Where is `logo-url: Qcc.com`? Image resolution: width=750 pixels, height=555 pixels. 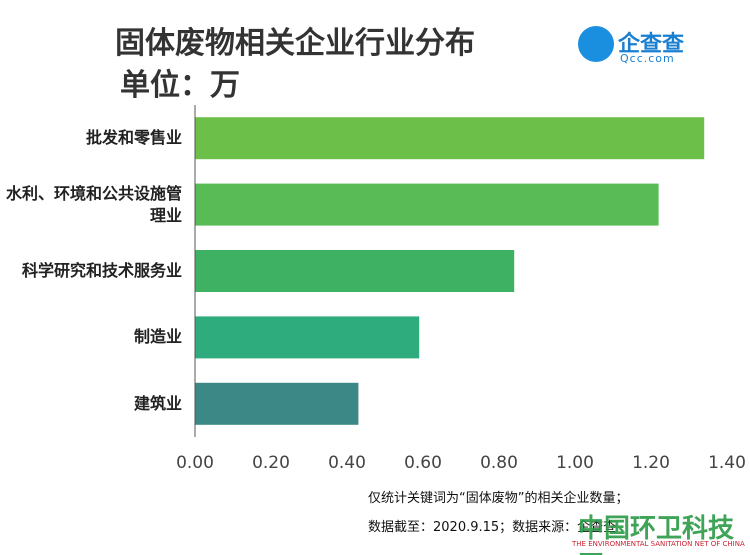 logo-url: Qcc.com is located at coordinates (647, 58).